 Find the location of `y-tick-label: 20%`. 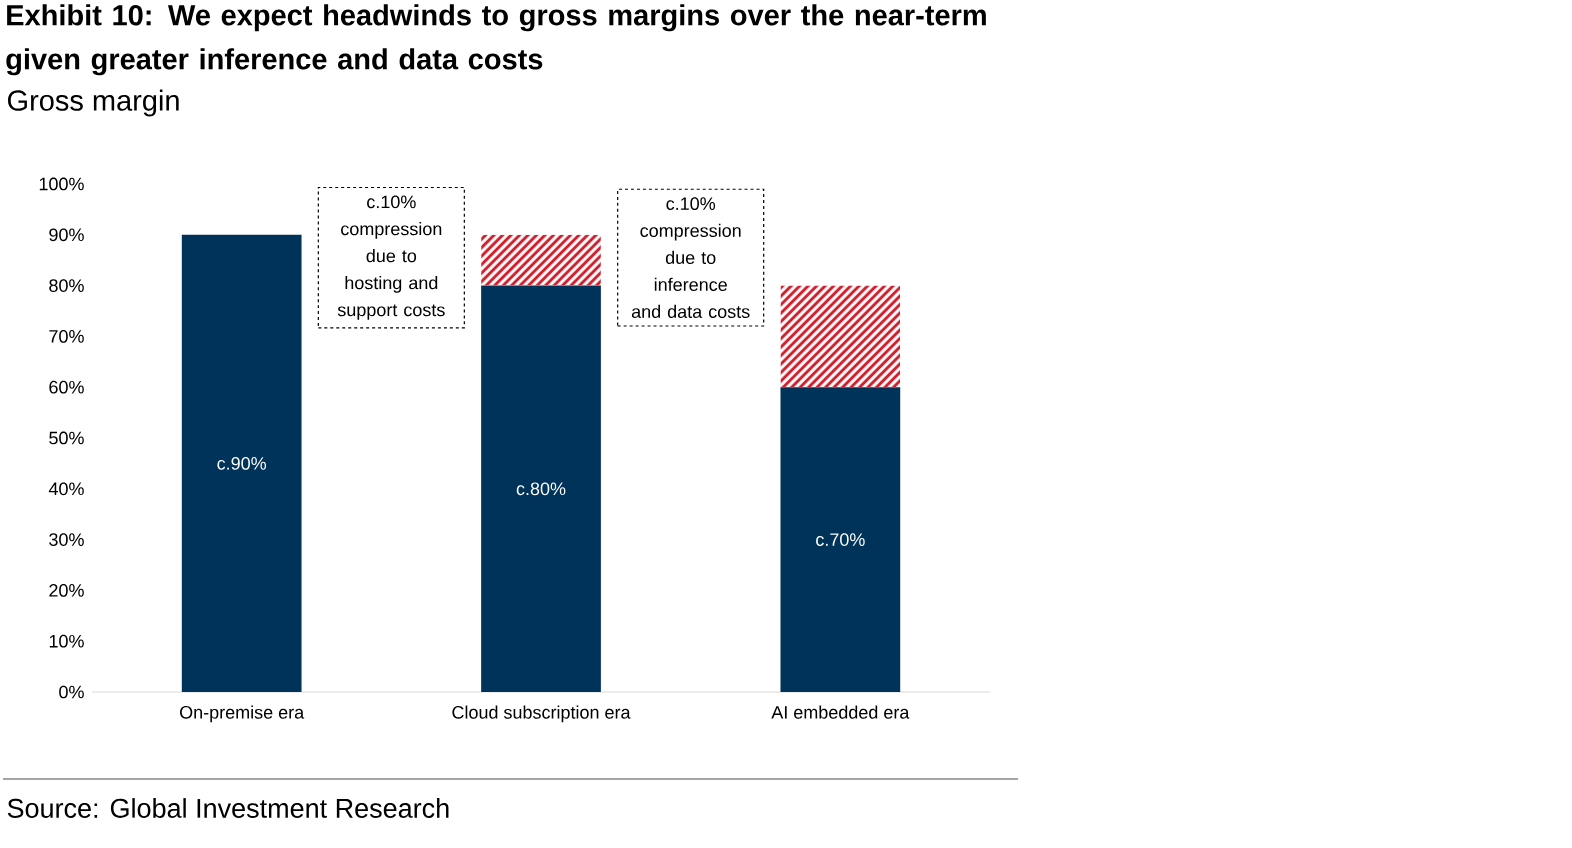

y-tick-label: 20% is located at coordinates (66, 590).